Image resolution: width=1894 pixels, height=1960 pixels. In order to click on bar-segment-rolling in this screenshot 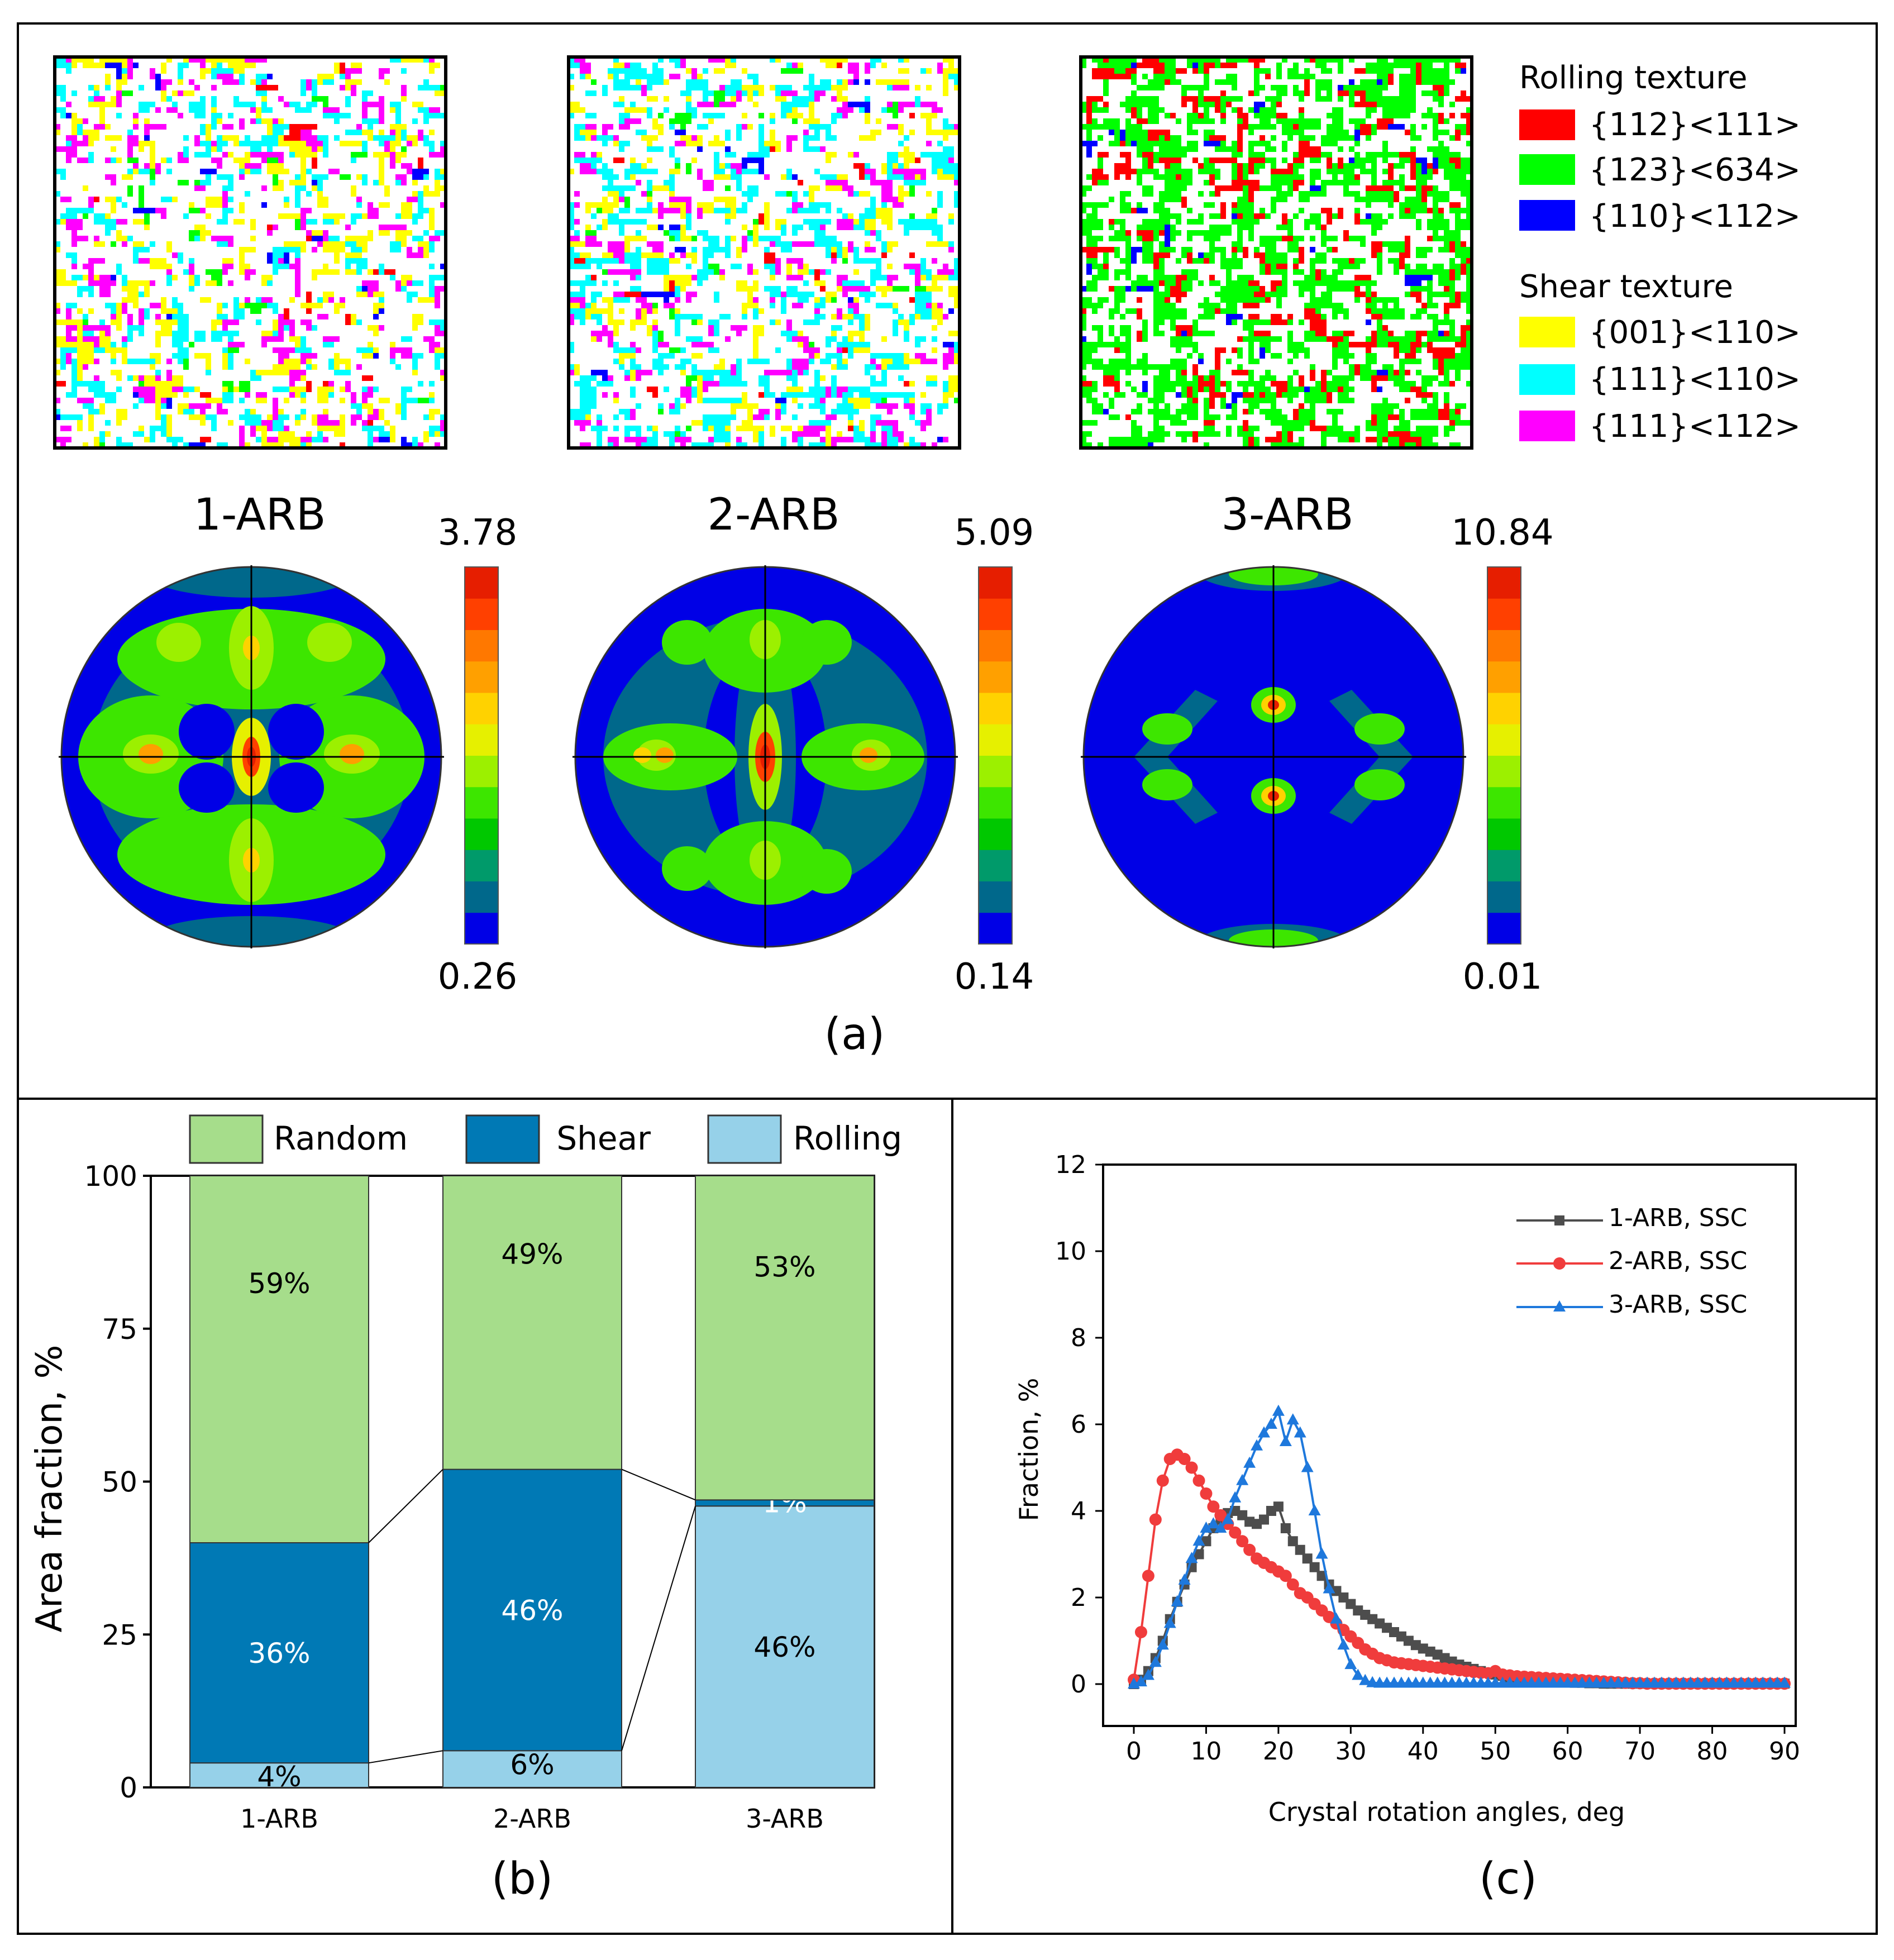, I will do `click(785, 1647)`.